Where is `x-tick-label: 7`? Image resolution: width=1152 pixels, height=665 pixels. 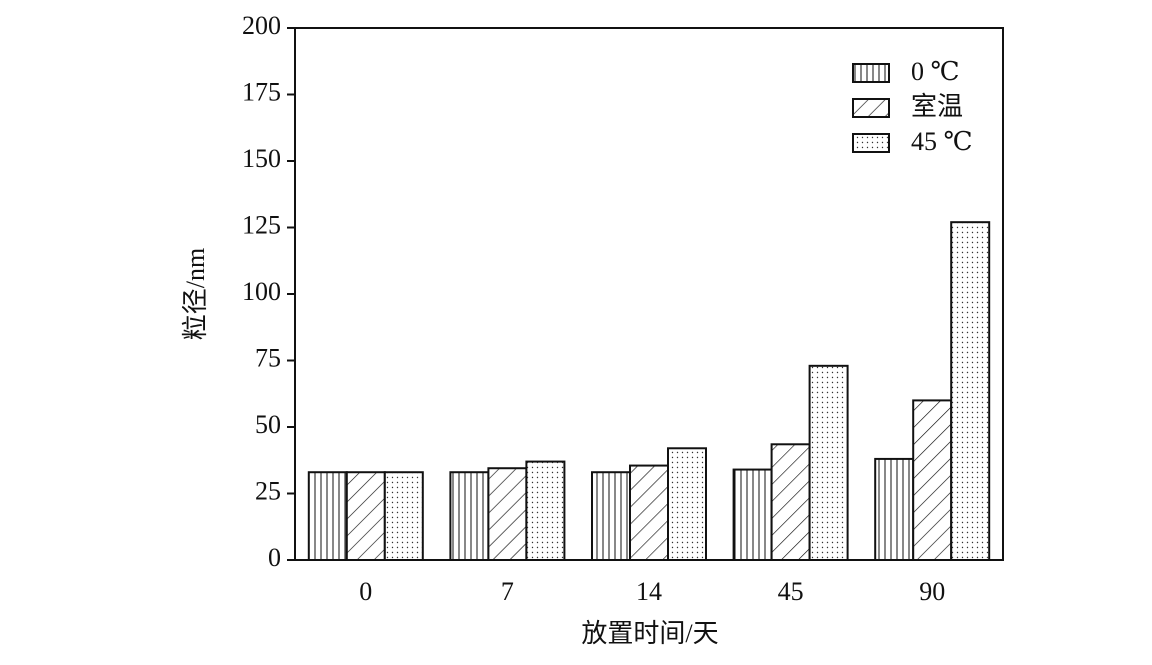
x-tick-label: 7 is located at coordinates (507, 591).